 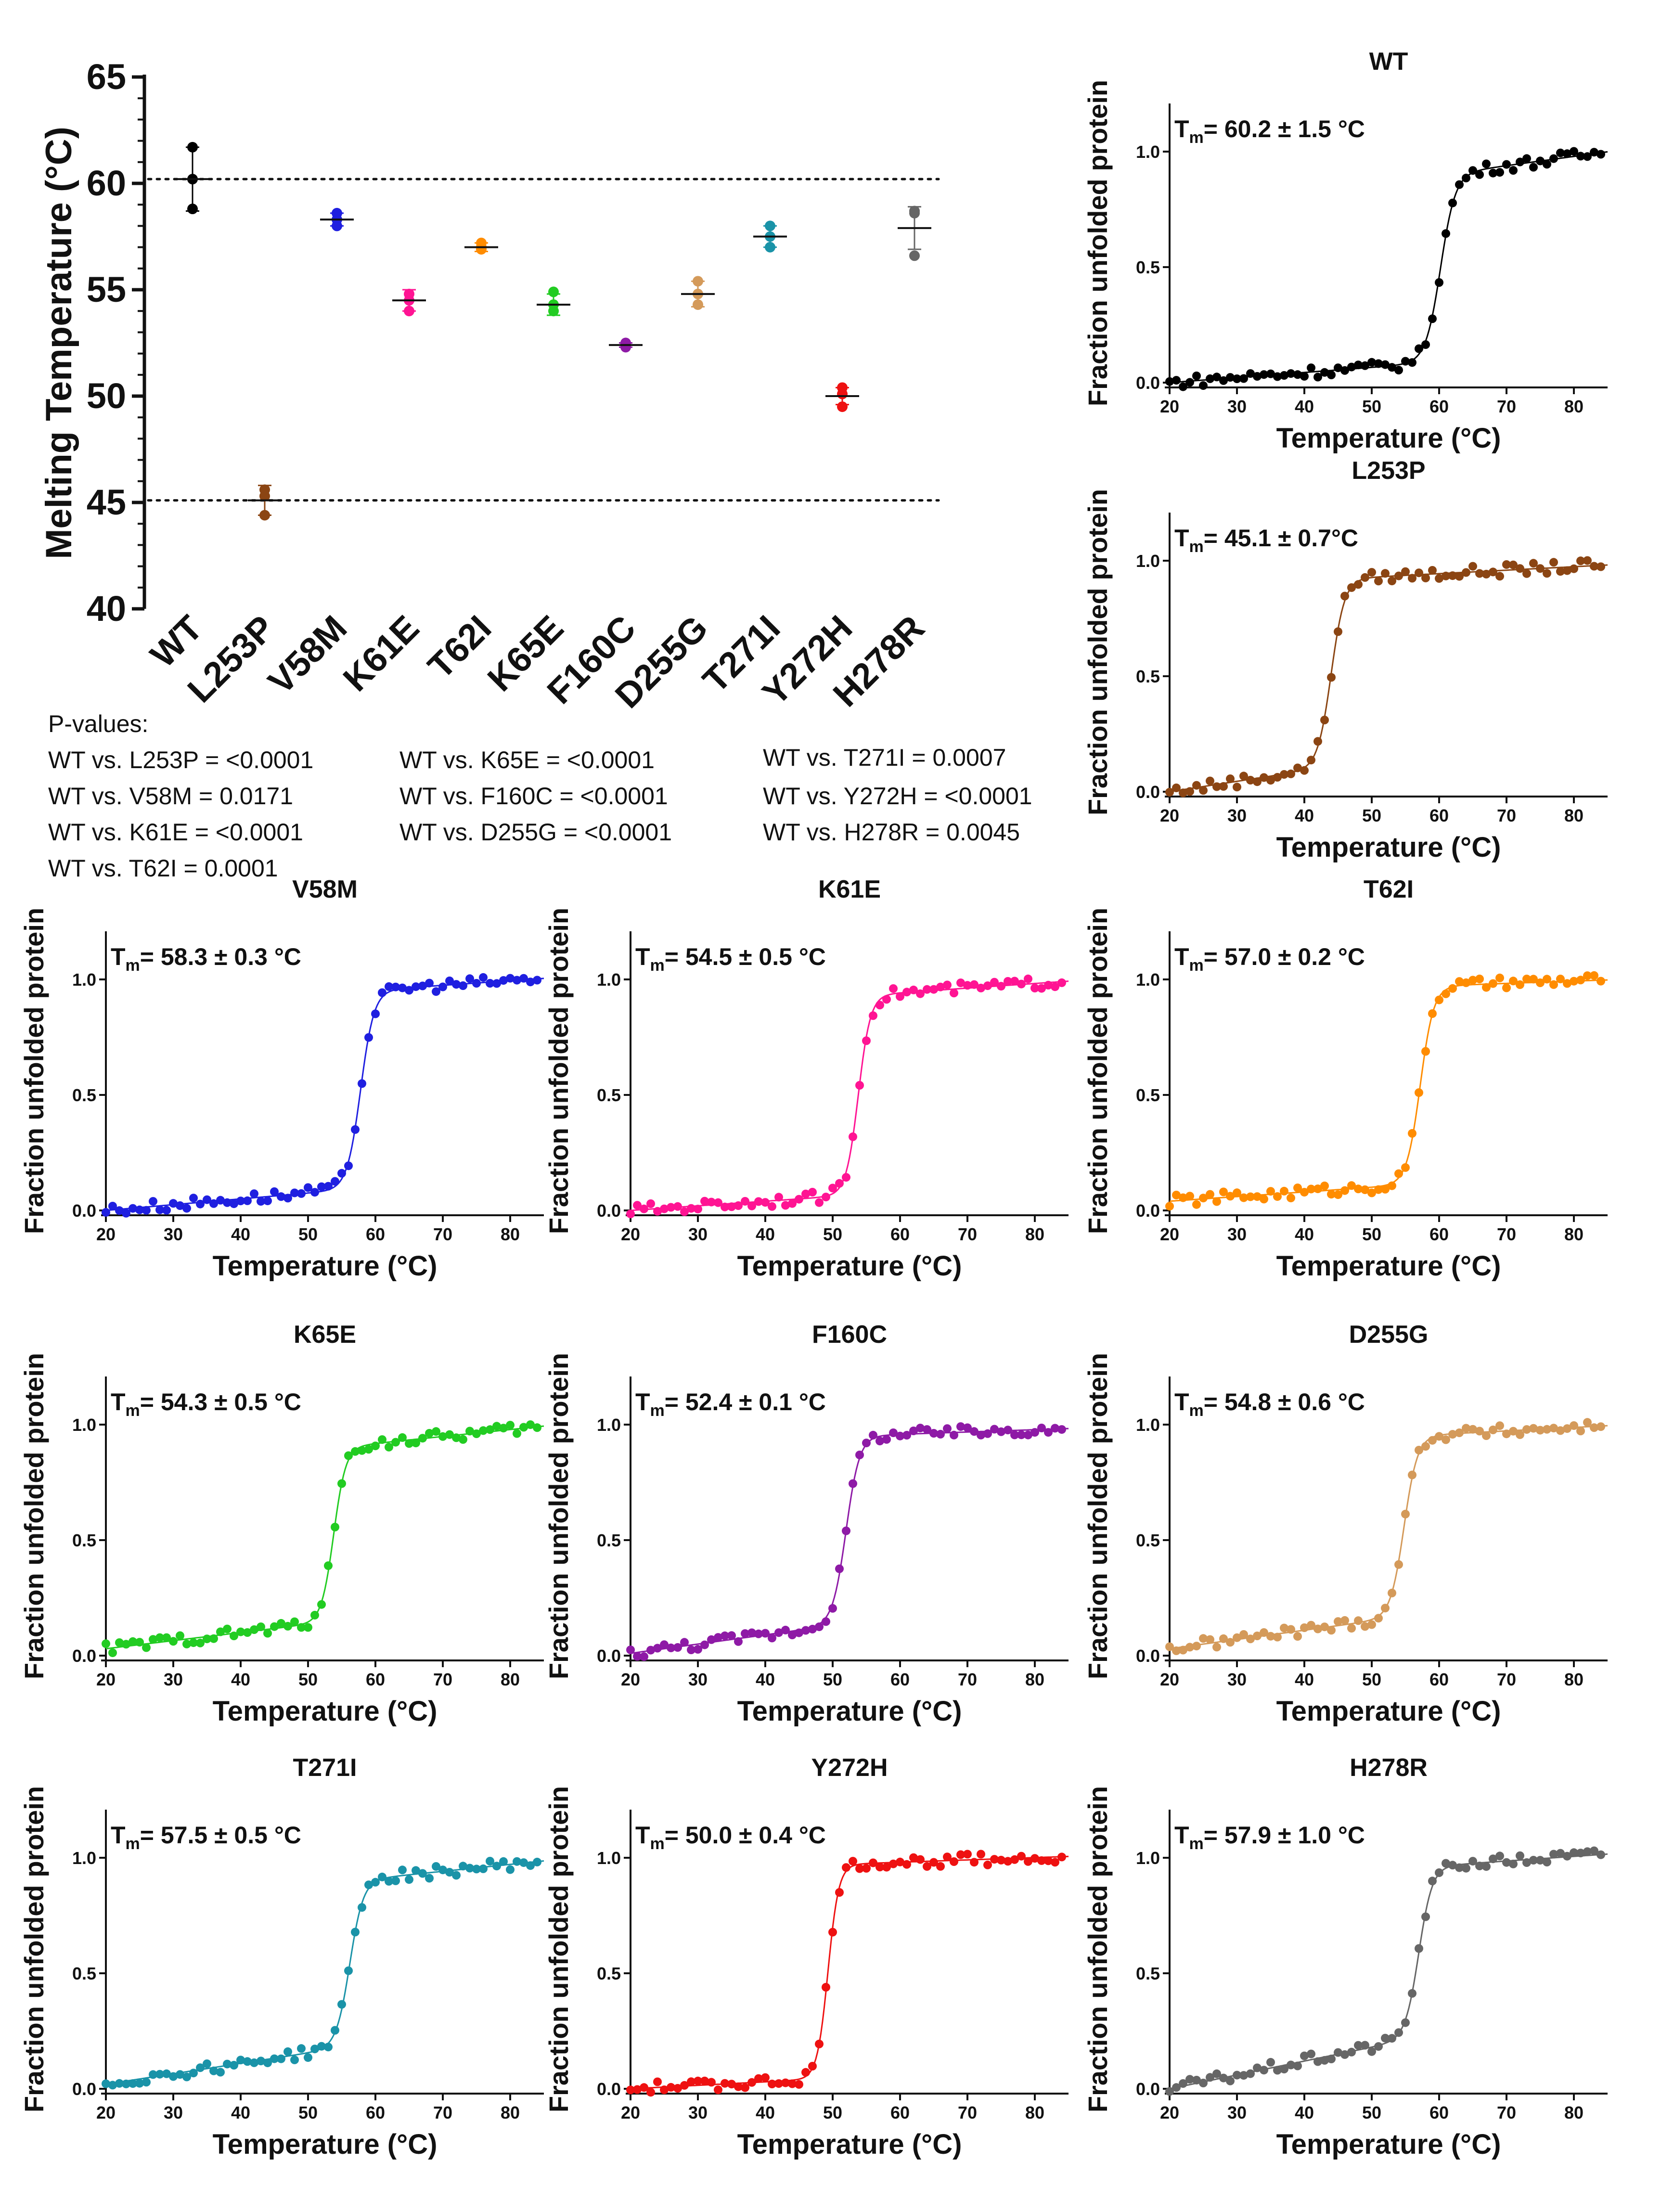 I want to click on tm-annotation: Tm= 58.3 ± 0.3 °C, so click(x=206, y=959).